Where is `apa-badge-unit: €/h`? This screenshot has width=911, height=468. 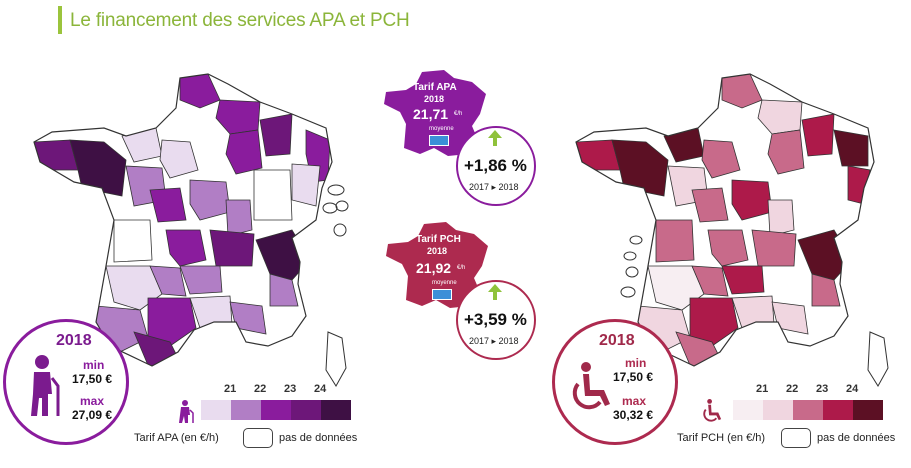
apa-badge-unit: €/h is located at coordinates (458, 114).